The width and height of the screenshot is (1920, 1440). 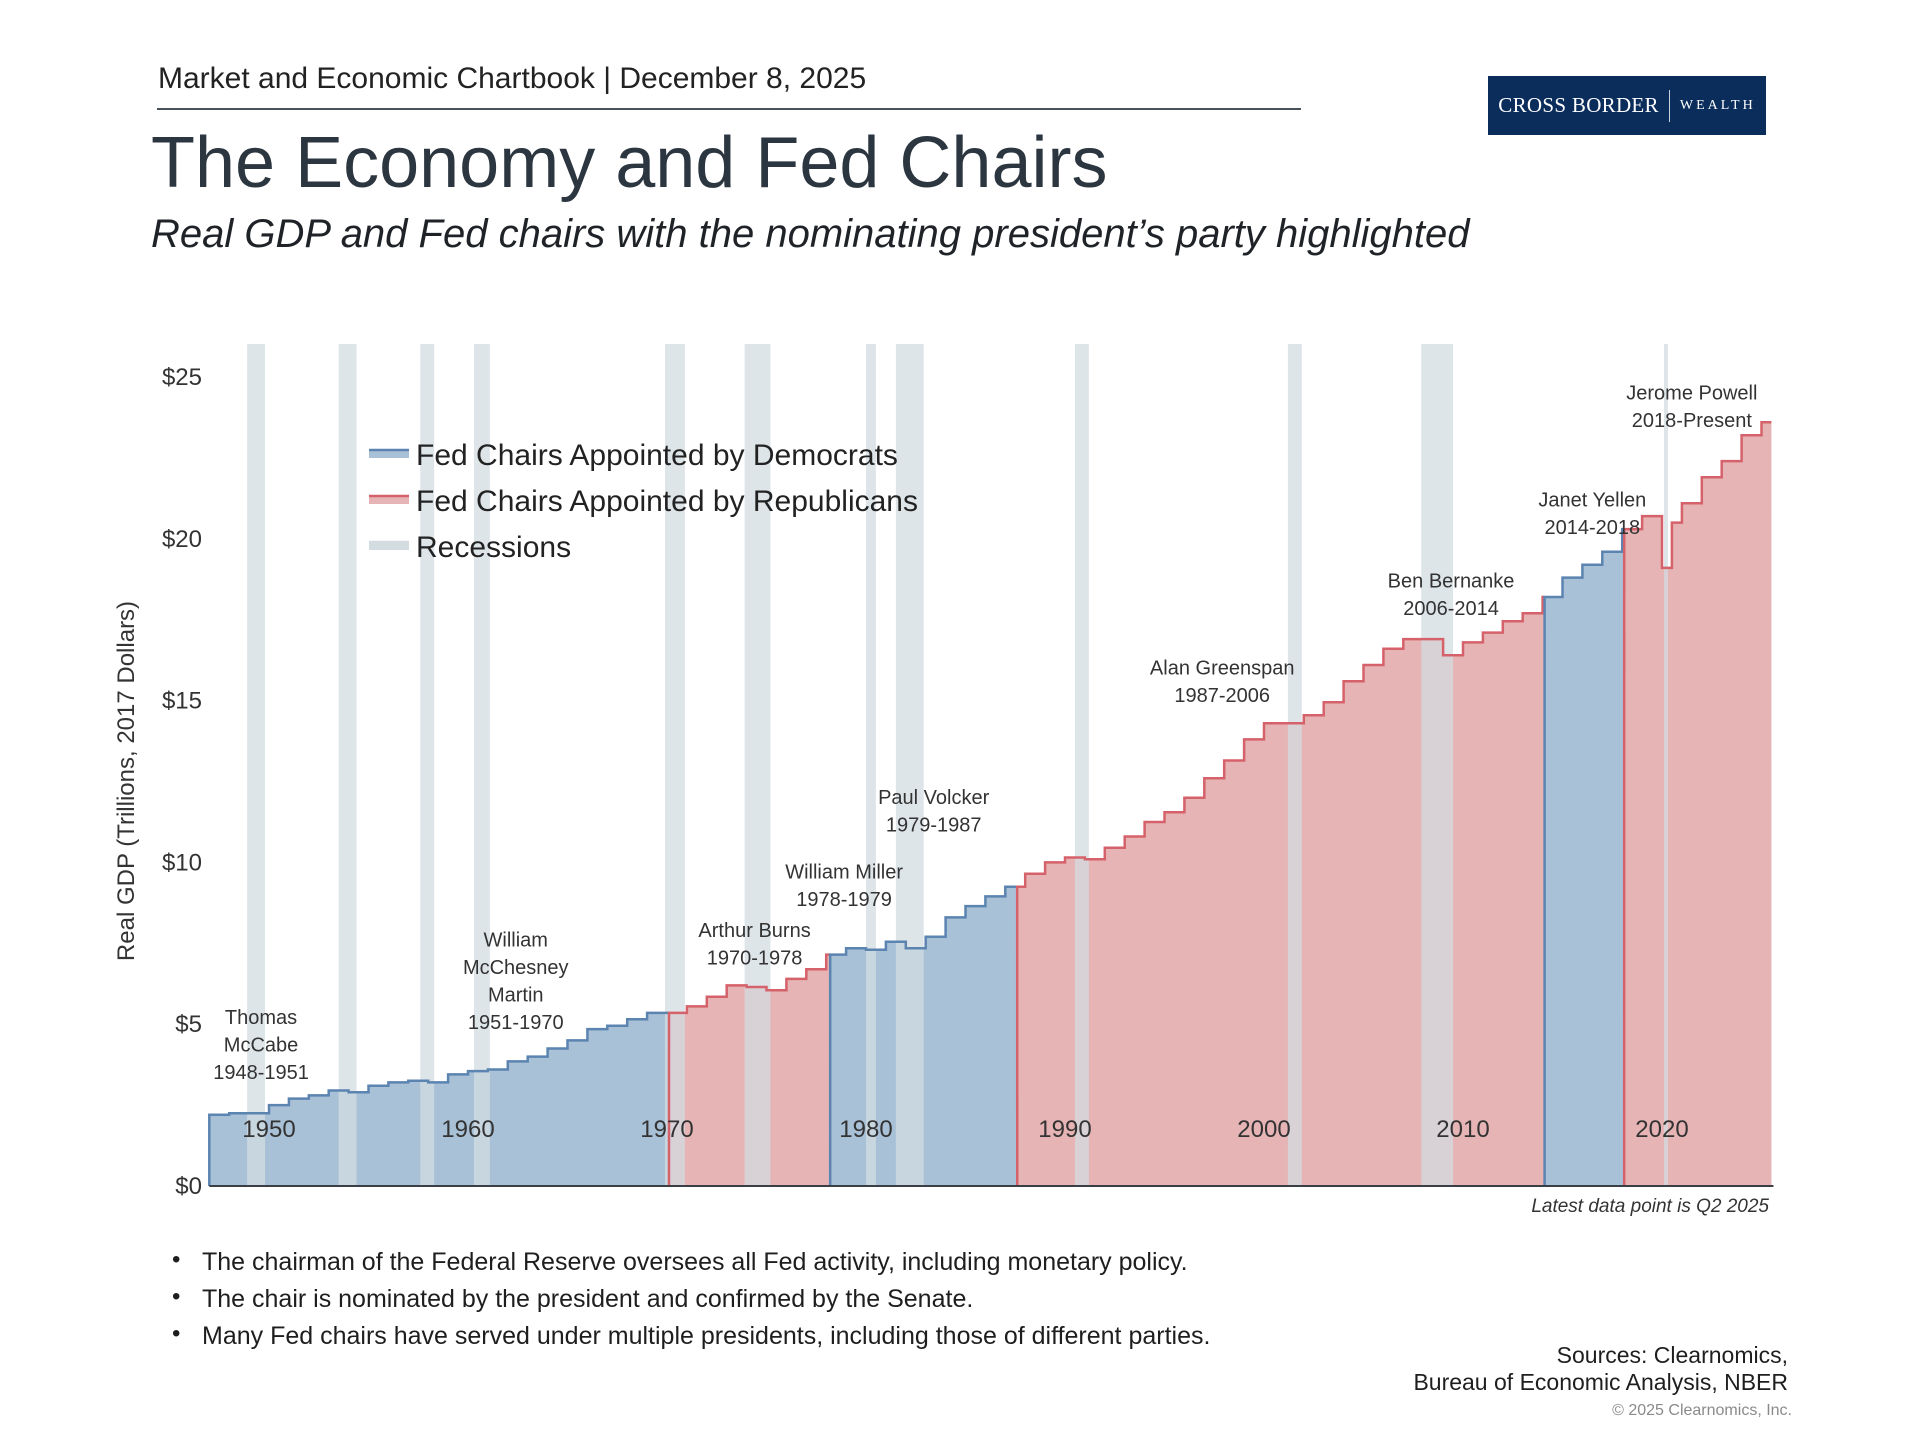 I want to click on y-tick-label: $15, so click(x=182, y=701).